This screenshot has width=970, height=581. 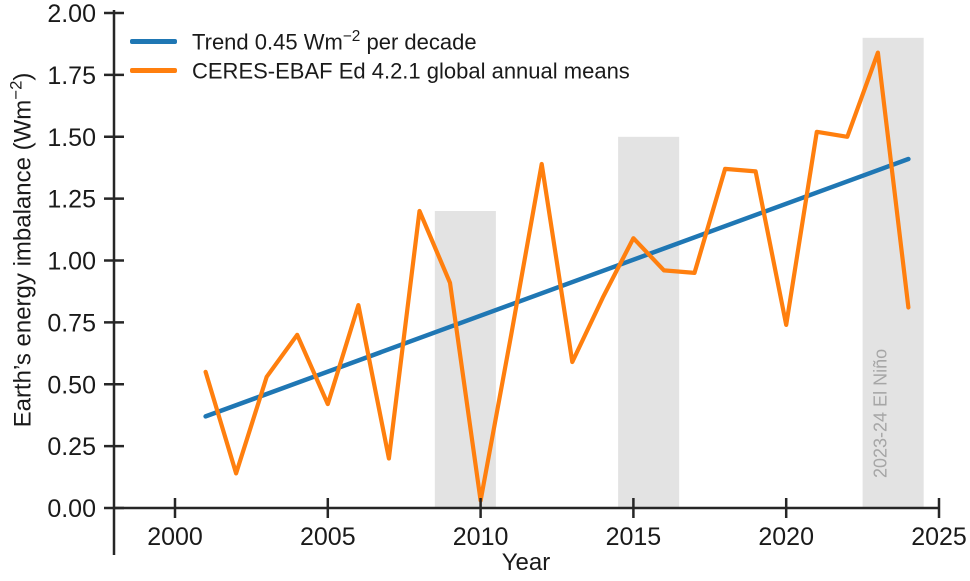 I want to click on x-tick-label: 2020, so click(x=786, y=537).